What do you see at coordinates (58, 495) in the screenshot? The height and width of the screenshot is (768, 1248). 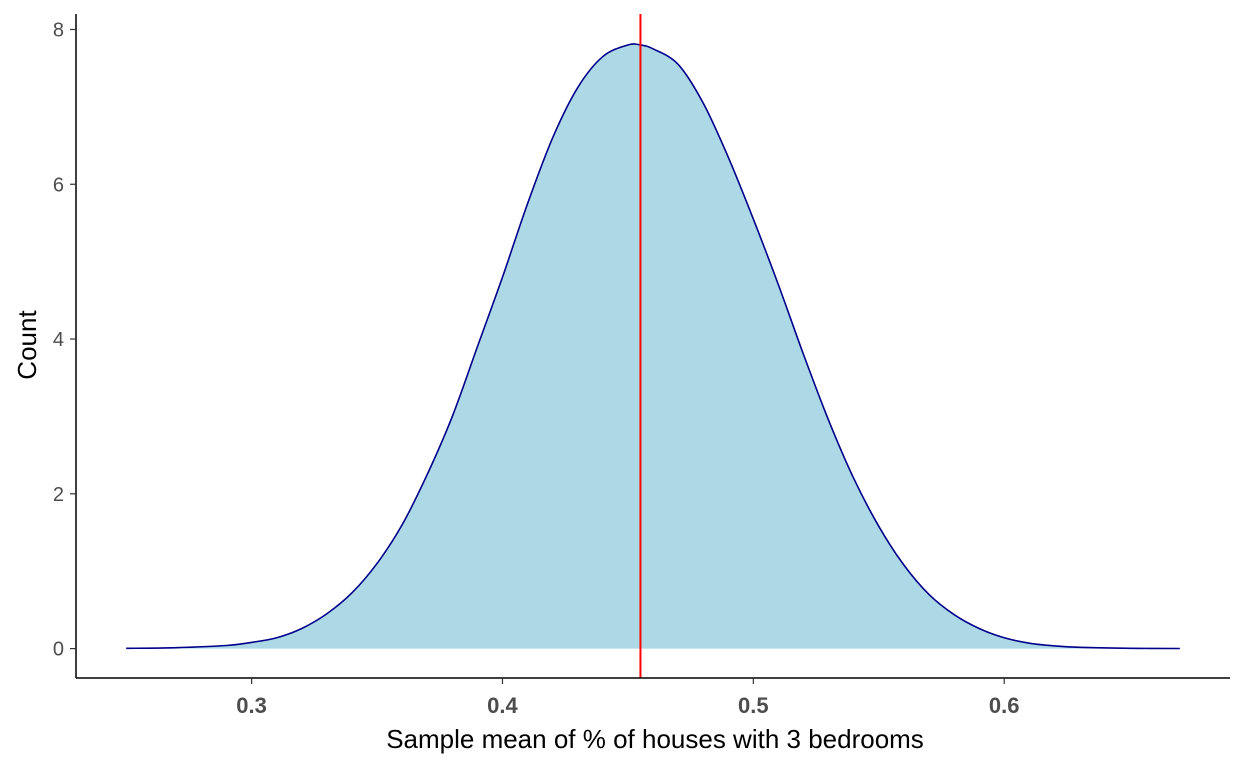 I see `y-tick-label: 2` at bounding box center [58, 495].